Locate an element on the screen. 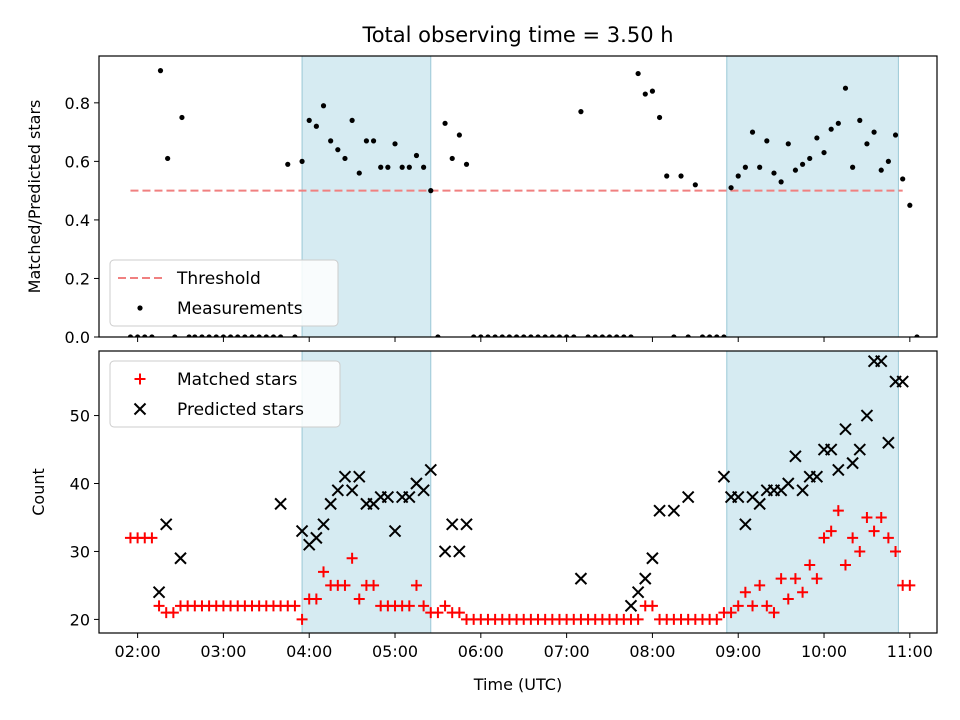 This screenshot has height=720, width=960. y-axis-label: Count is located at coordinates (38, 492).